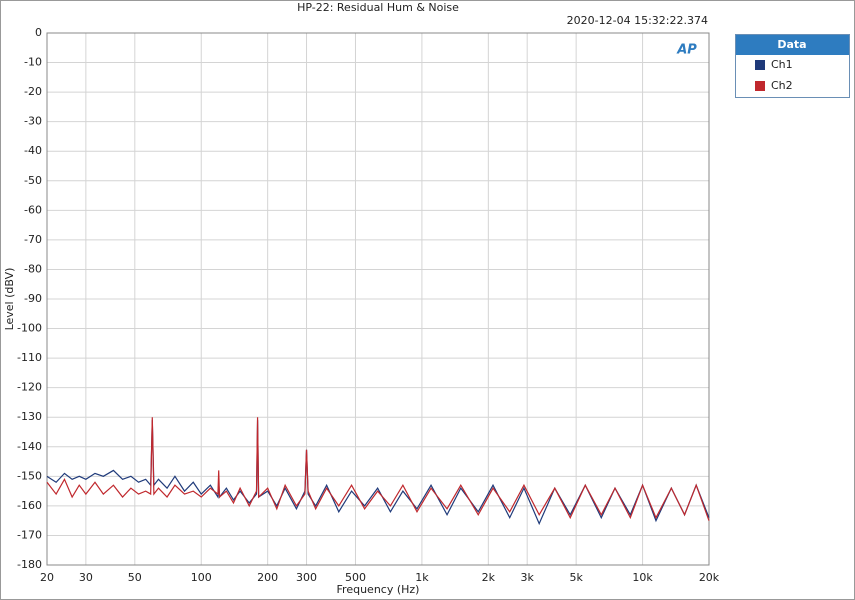 The width and height of the screenshot is (855, 600). I want to click on y-tick-label: -70, so click(33, 239).